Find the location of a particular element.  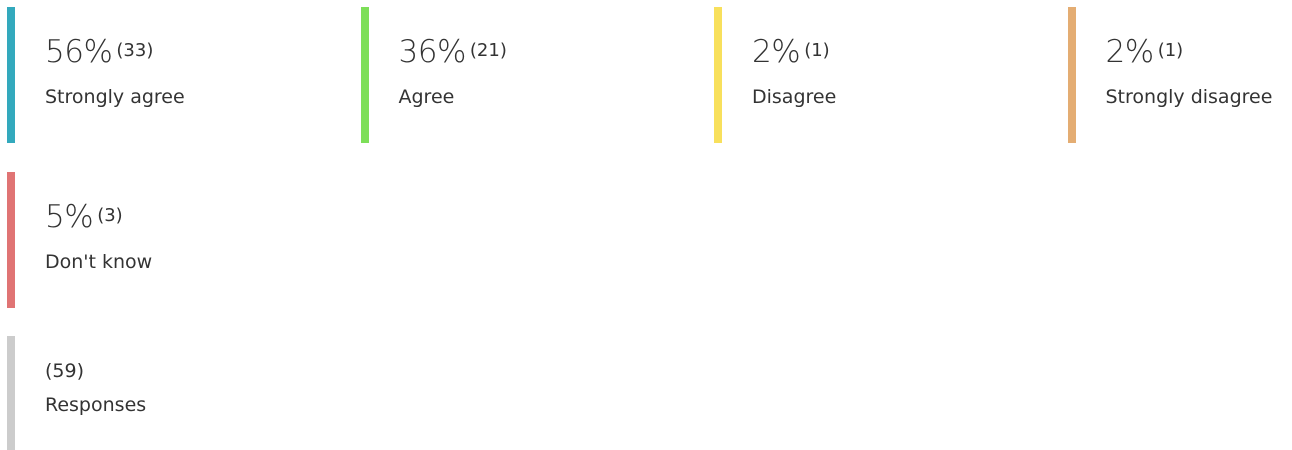

stat-block: 5% (3) Don't know is located at coordinates (177, 240).